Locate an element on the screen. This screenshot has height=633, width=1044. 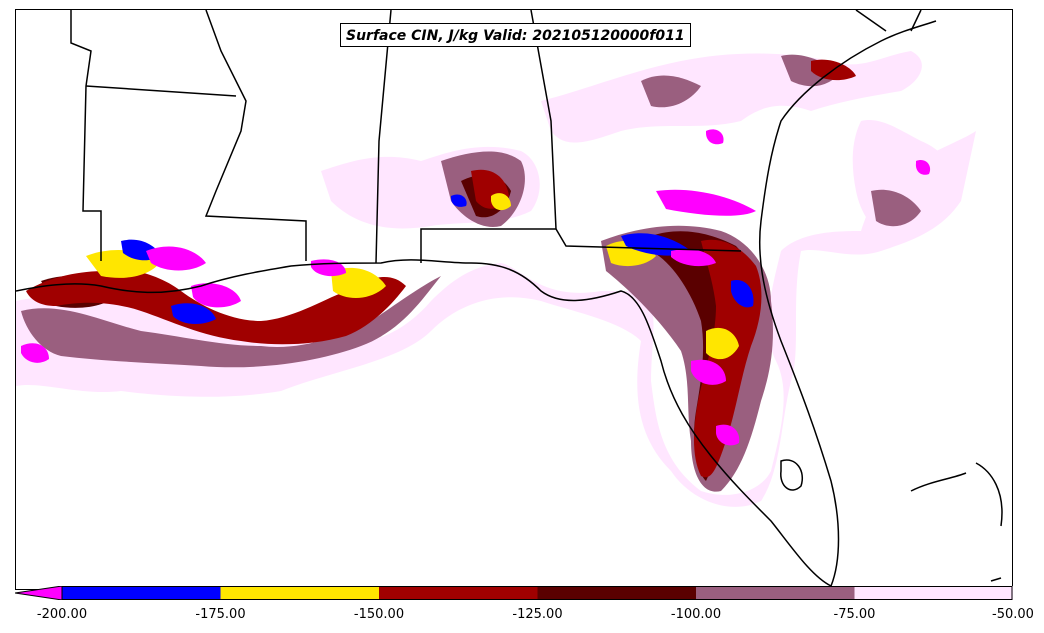
colorbar-tick-label: -100.00 is located at coordinates (696, 614).